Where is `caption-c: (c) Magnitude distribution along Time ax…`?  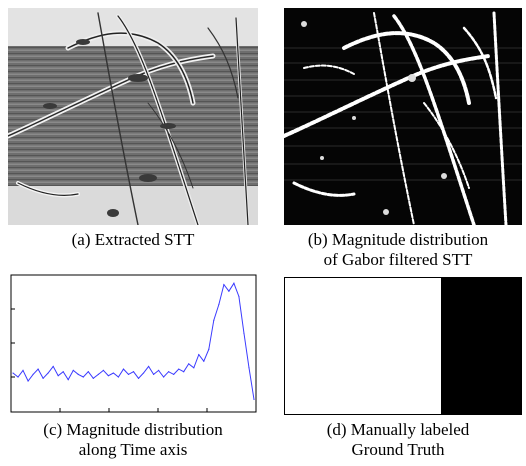 caption-c: (c) Magnitude distribution along Time ax… is located at coordinates (133, 440).